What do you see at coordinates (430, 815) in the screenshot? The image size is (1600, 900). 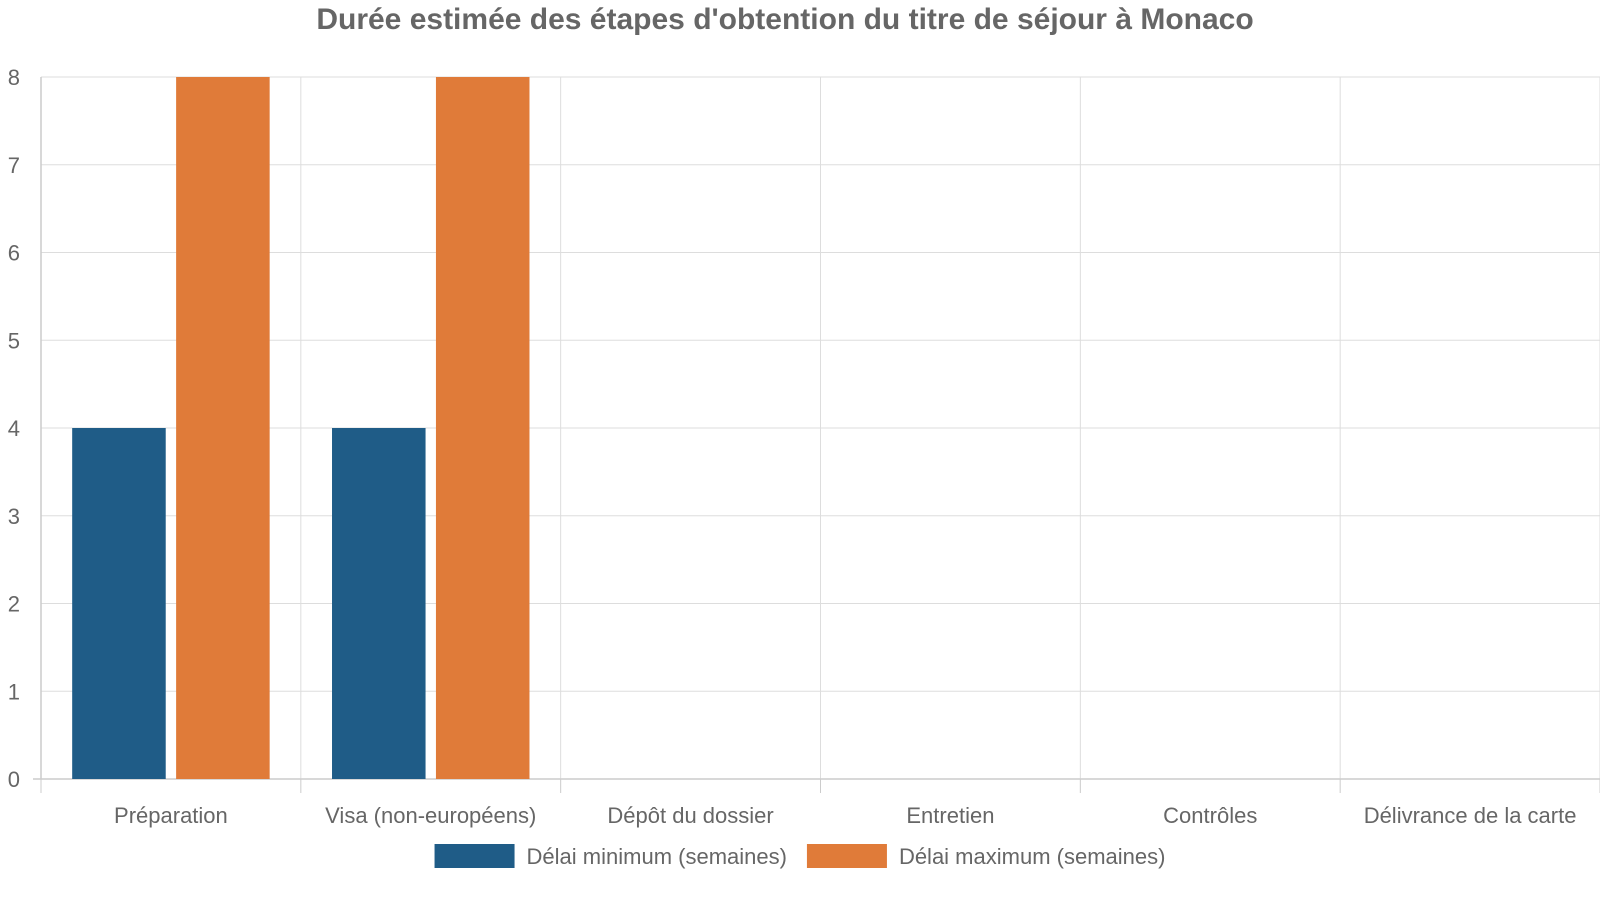 I see `x-tick-label: Visa (non-européens)` at bounding box center [430, 815].